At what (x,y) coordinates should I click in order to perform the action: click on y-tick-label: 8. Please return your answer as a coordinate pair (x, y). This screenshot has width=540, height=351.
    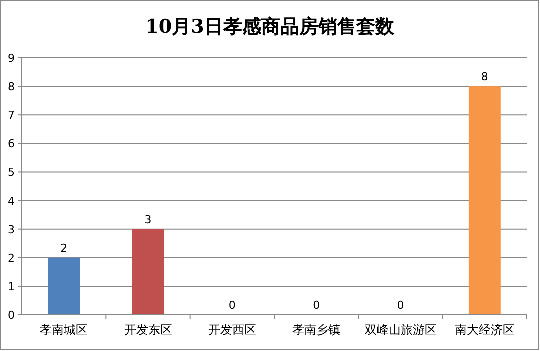
    Looking at the image, I should click on (11, 87).